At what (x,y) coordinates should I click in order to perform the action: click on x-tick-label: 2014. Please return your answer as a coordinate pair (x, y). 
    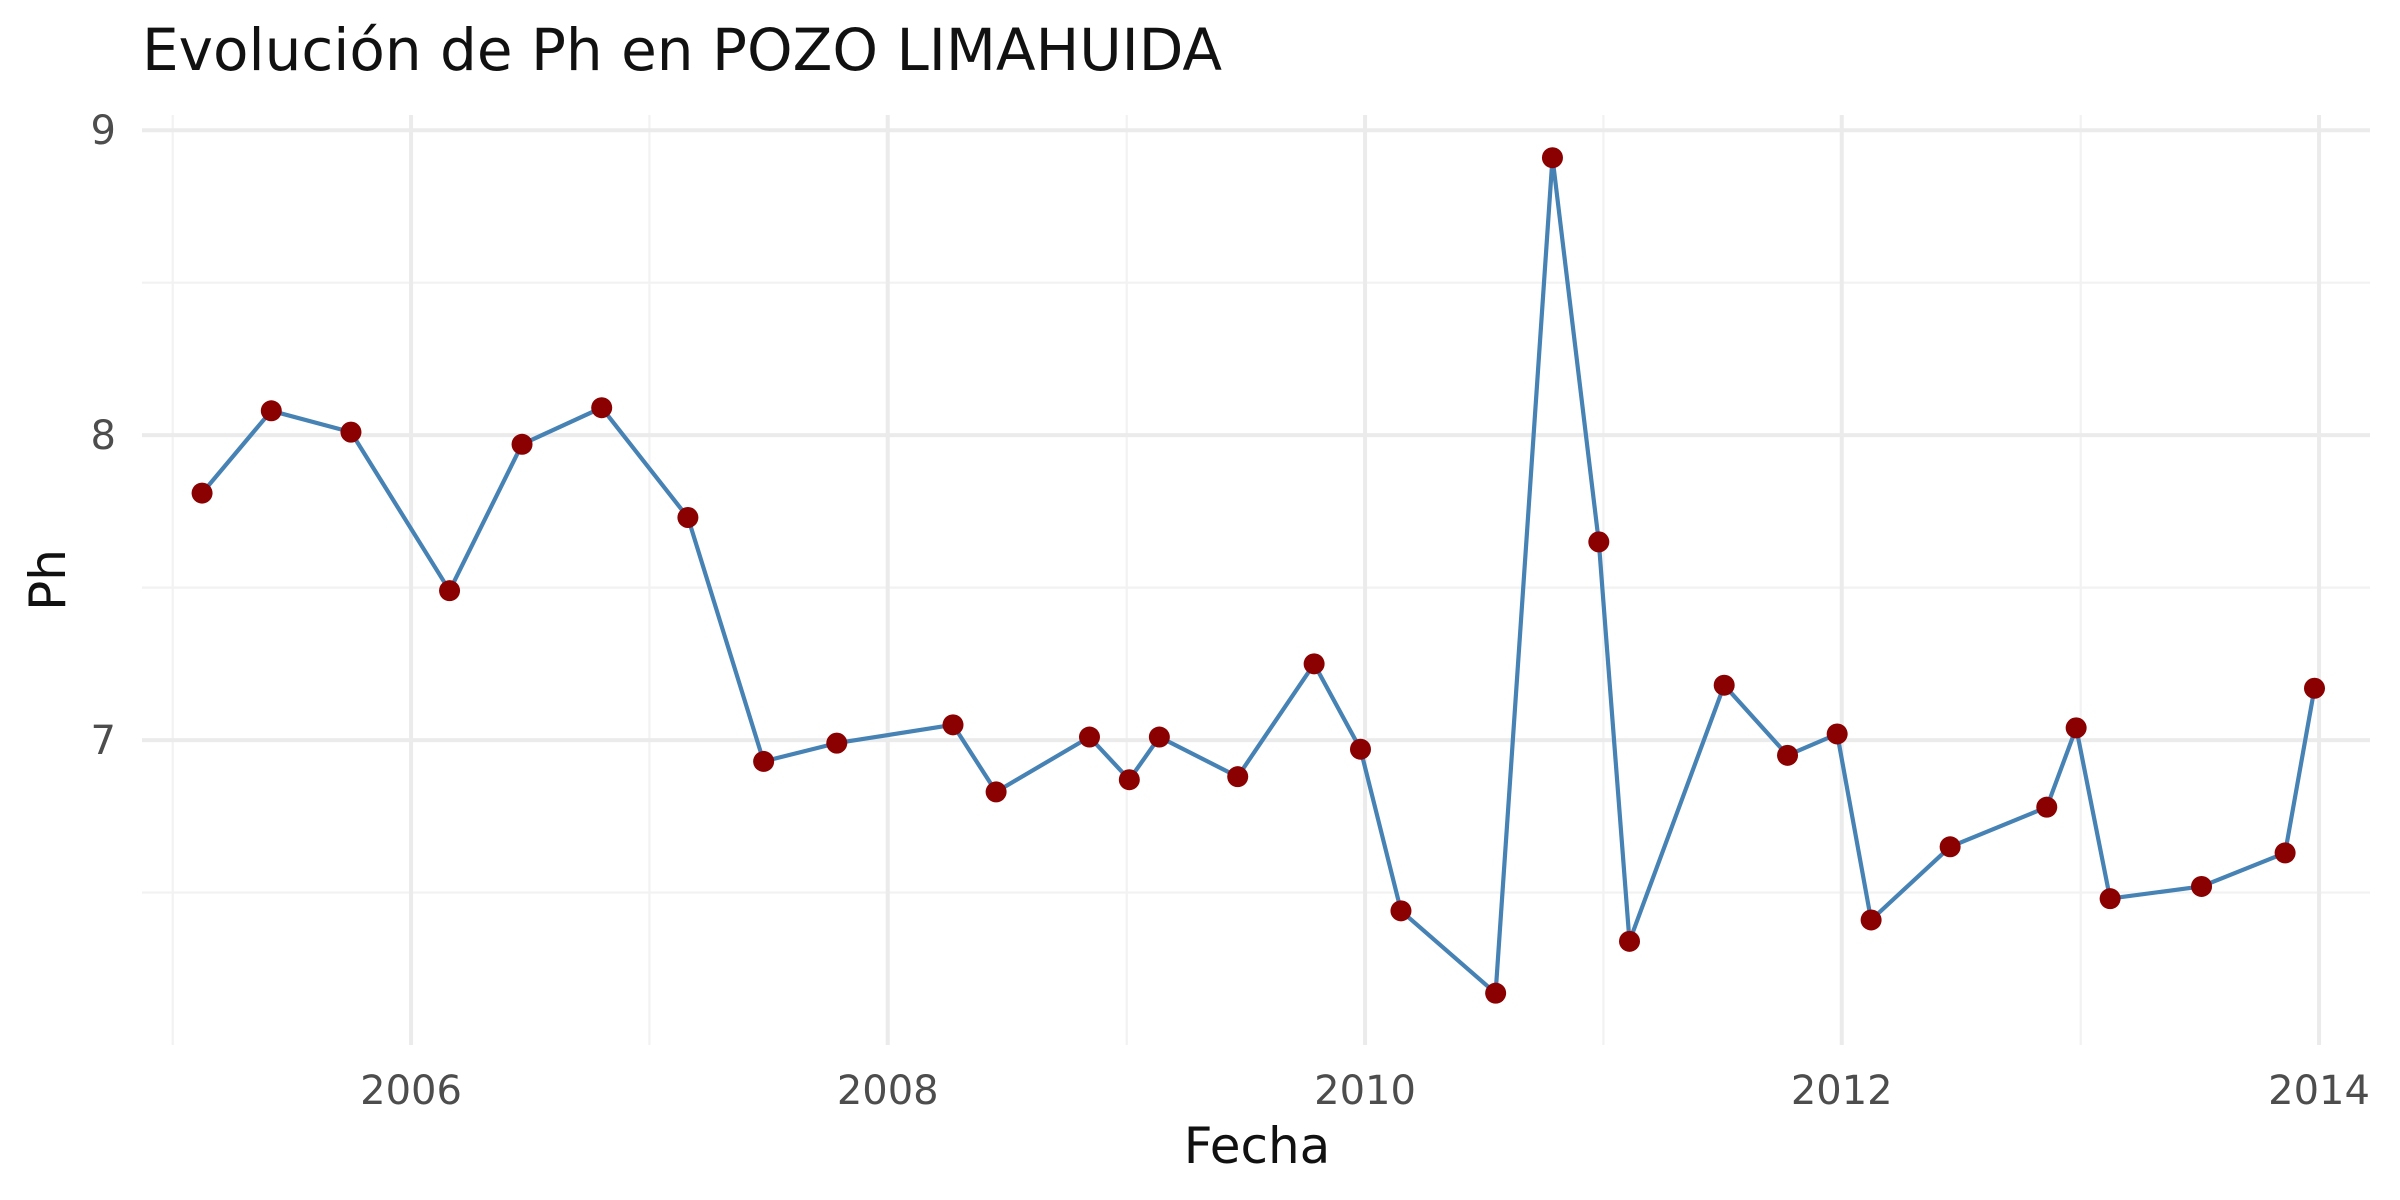
    Looking at the image, I should click on (2319, 1091).